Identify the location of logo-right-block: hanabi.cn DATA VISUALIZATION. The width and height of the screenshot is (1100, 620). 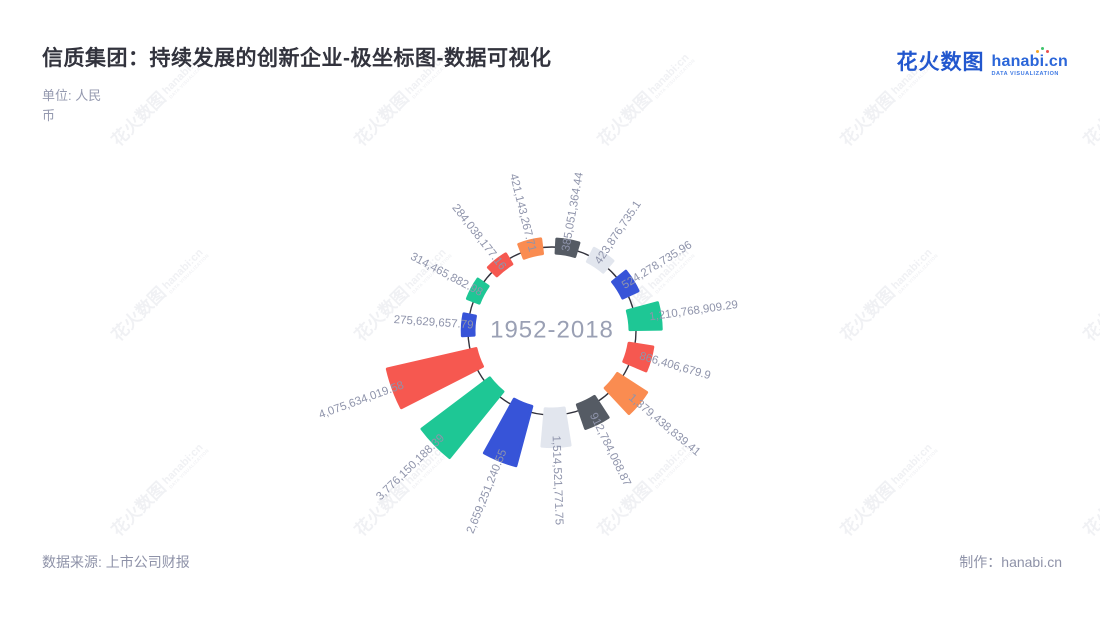
(1029, 62).